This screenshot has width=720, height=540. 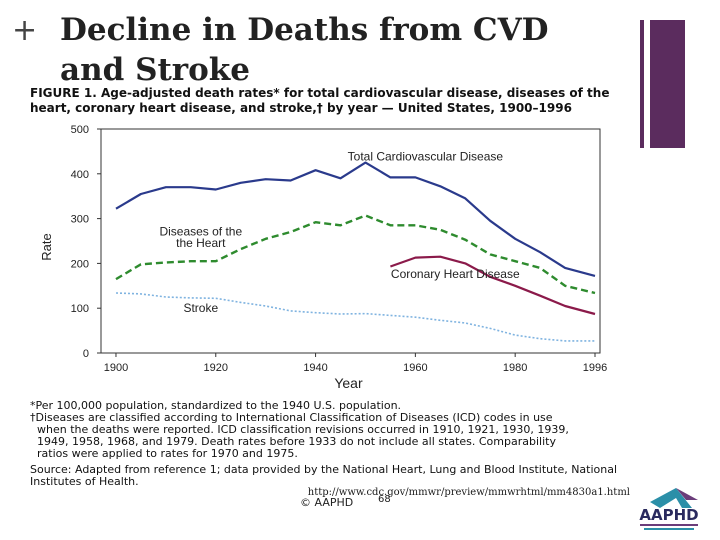 What do you see at coordinates (200, 232) in the screenshot?
I see `series-annotation: Diseases of the` at bounding box center [200, 232].